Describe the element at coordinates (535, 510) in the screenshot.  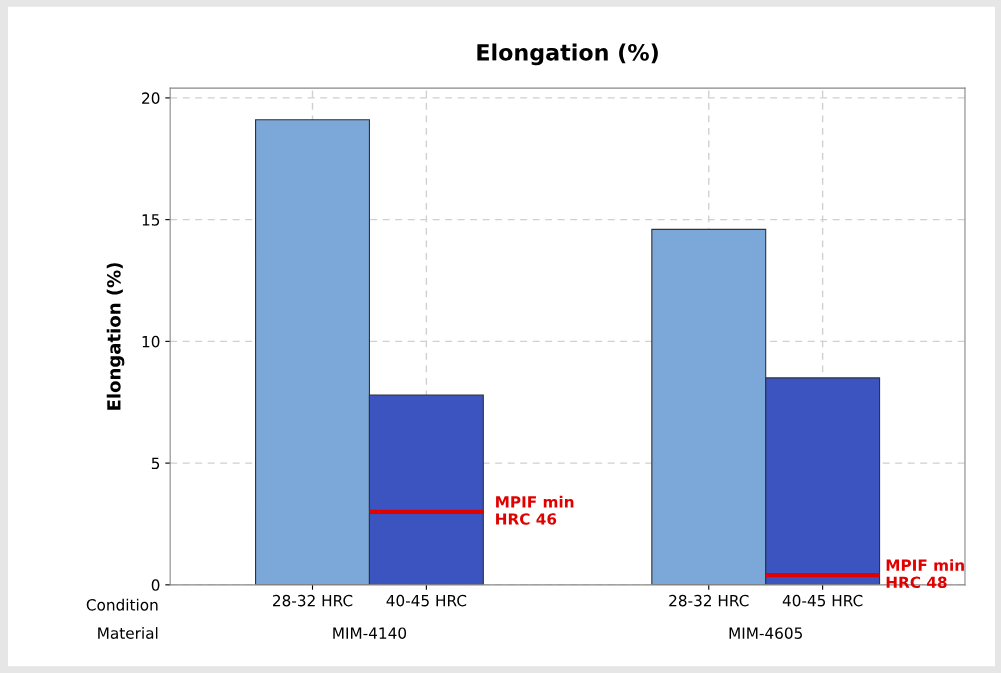
I see `ref-line-label: MPIF min HRC 46` at that location.